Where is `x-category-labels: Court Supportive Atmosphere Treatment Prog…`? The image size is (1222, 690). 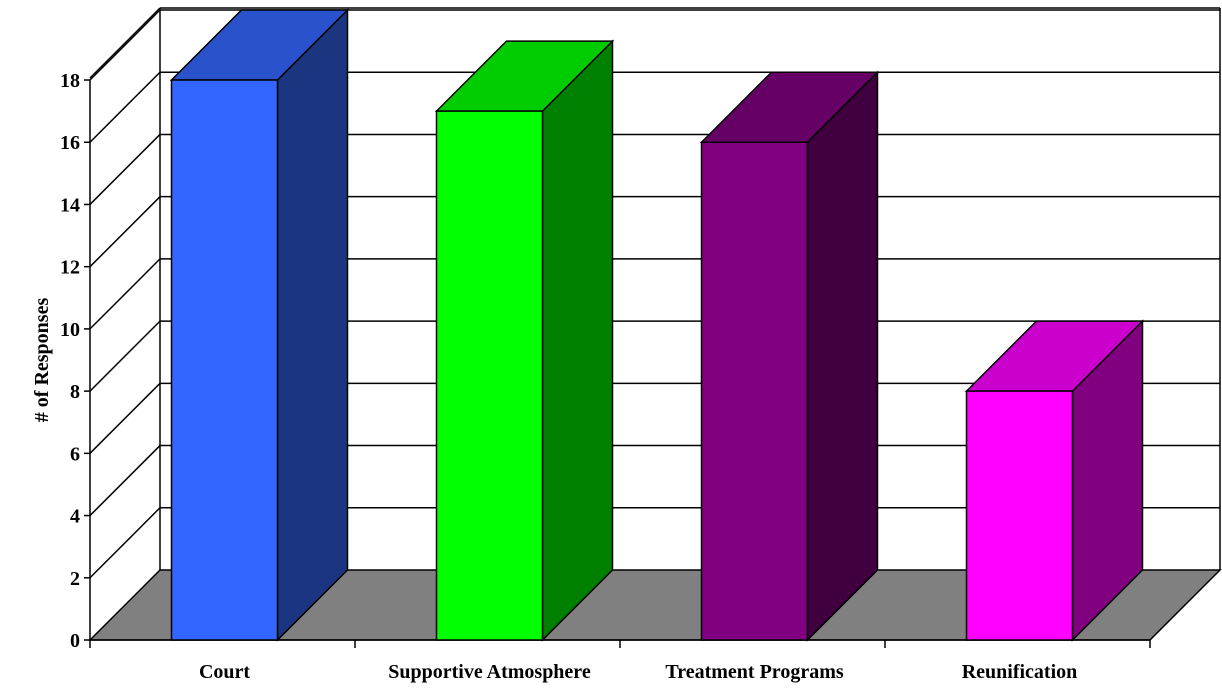
x-category-labels: Court Supportive Atmosphere Treatment Prog… is located at coordinates (638, 672).